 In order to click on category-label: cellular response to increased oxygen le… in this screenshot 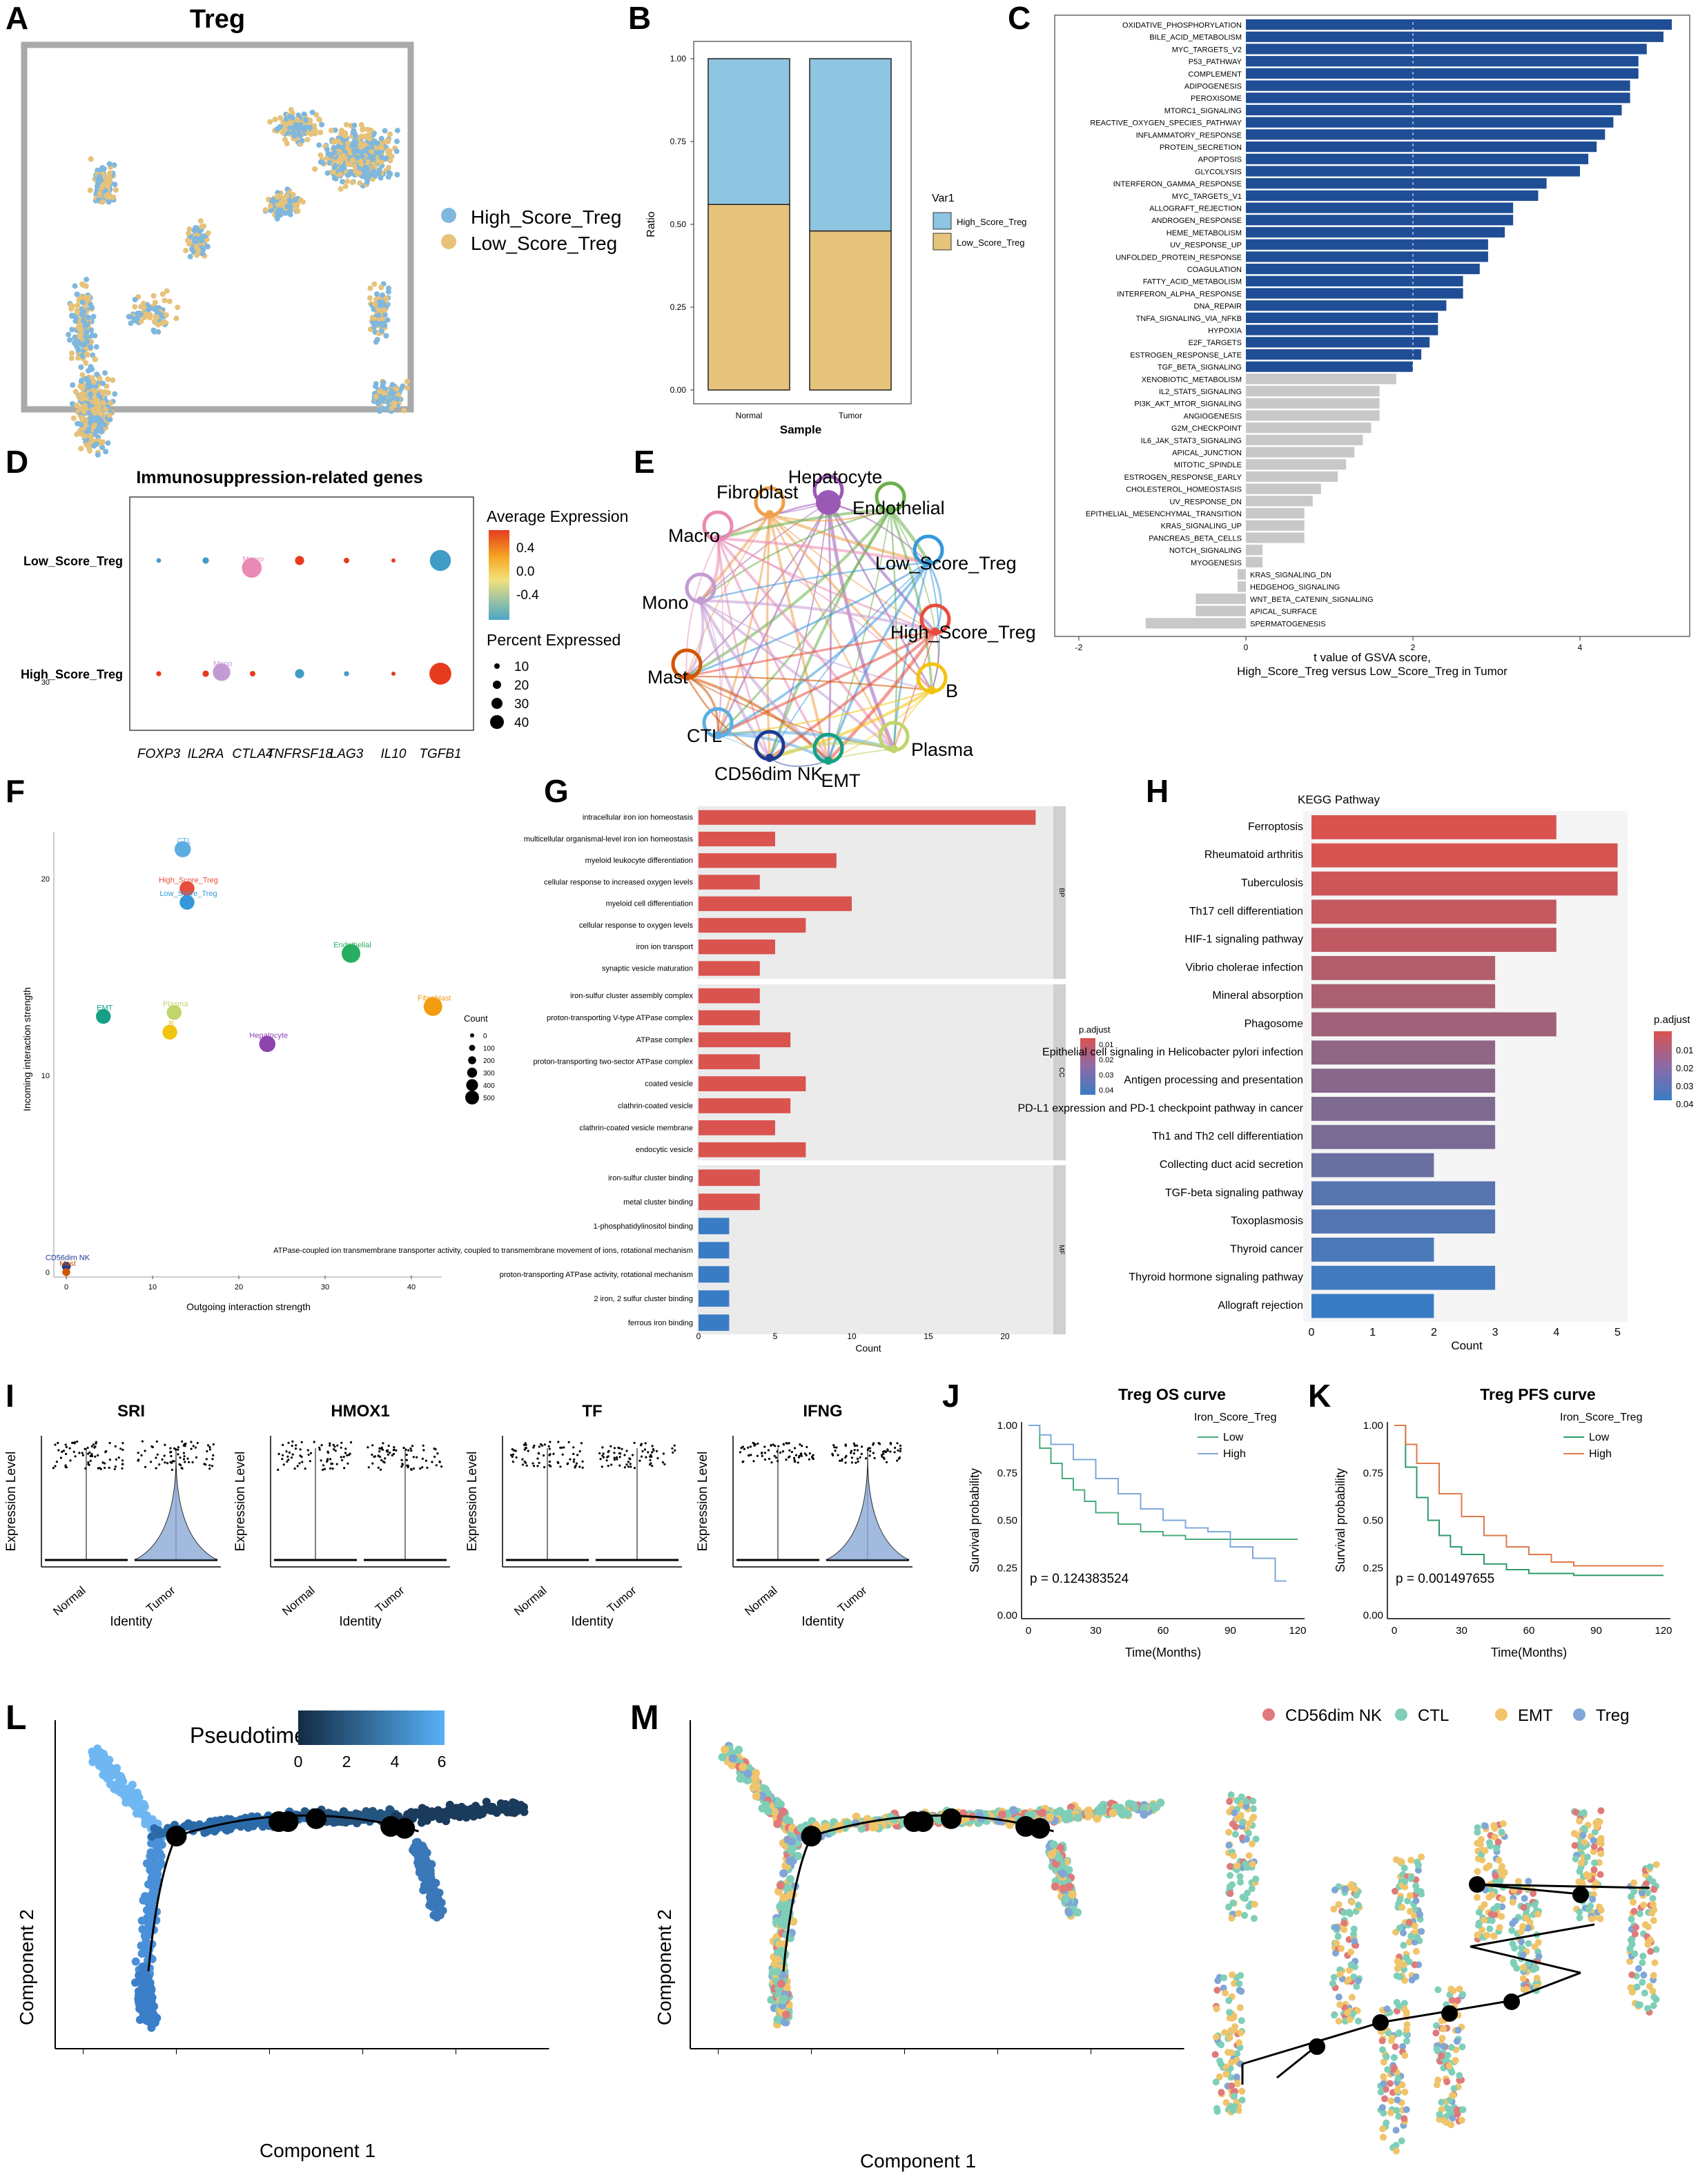, I will do `click(618, 882)`.